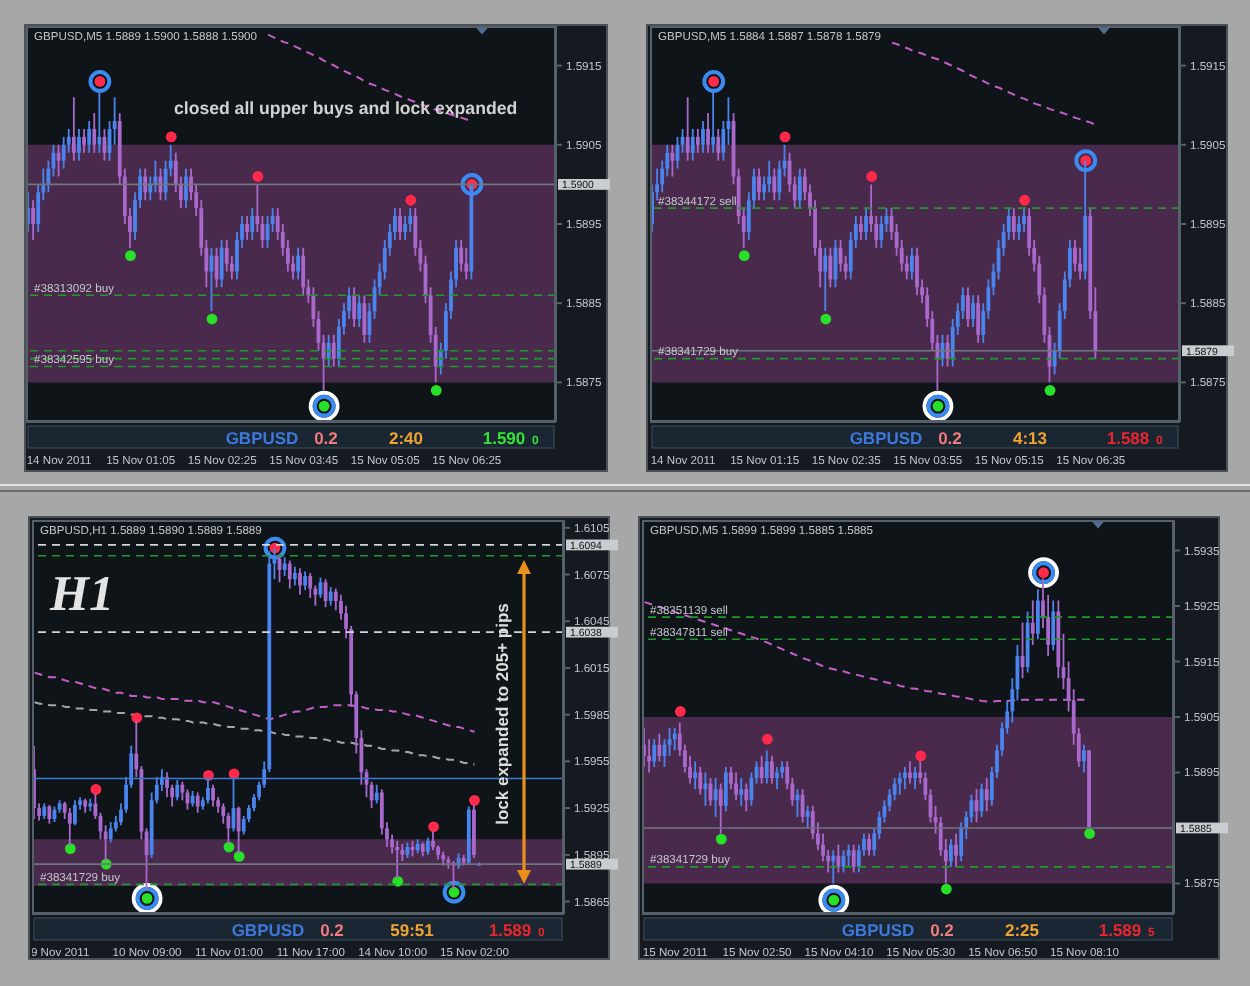  I want to click on text: 2:40, so click(406, 438).